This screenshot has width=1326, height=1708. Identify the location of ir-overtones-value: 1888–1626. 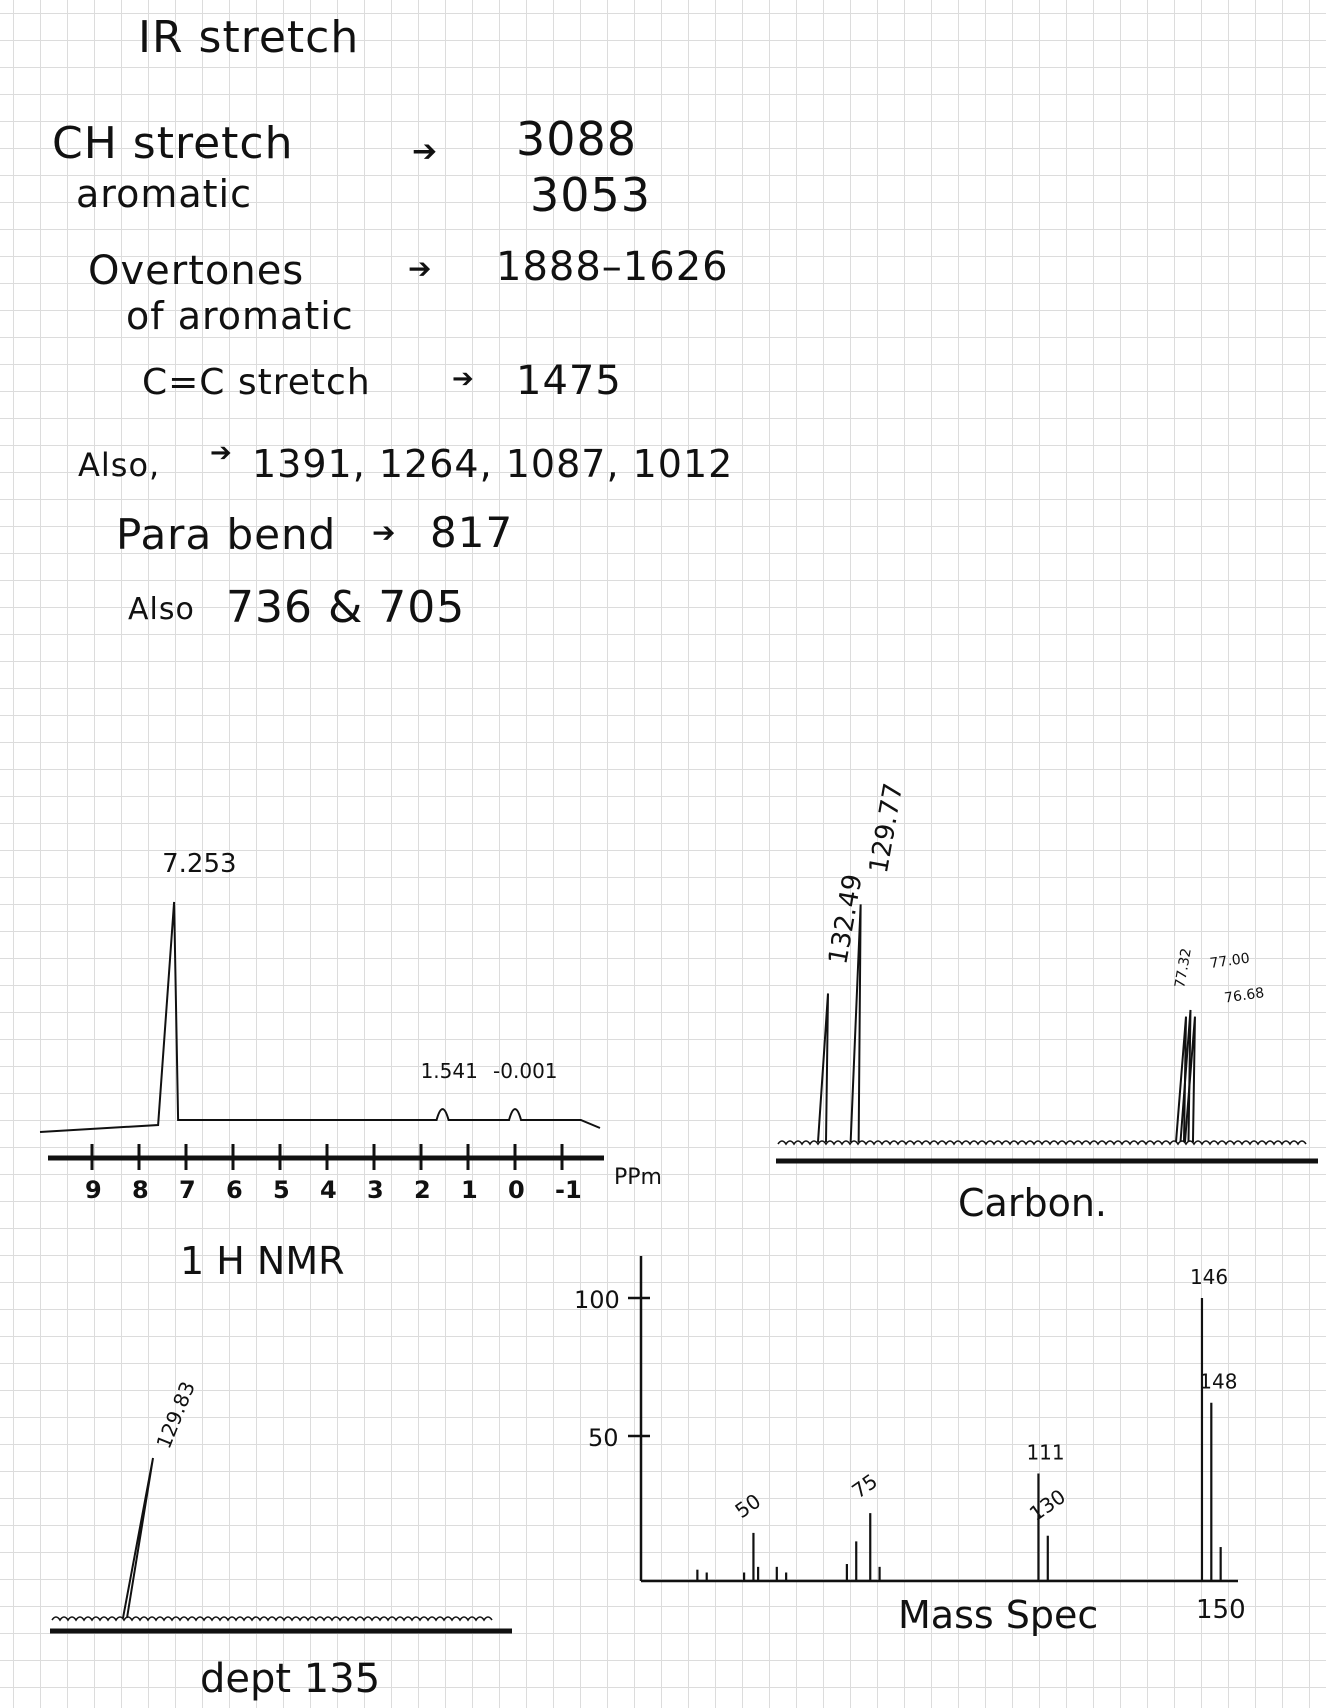
(612, 267).